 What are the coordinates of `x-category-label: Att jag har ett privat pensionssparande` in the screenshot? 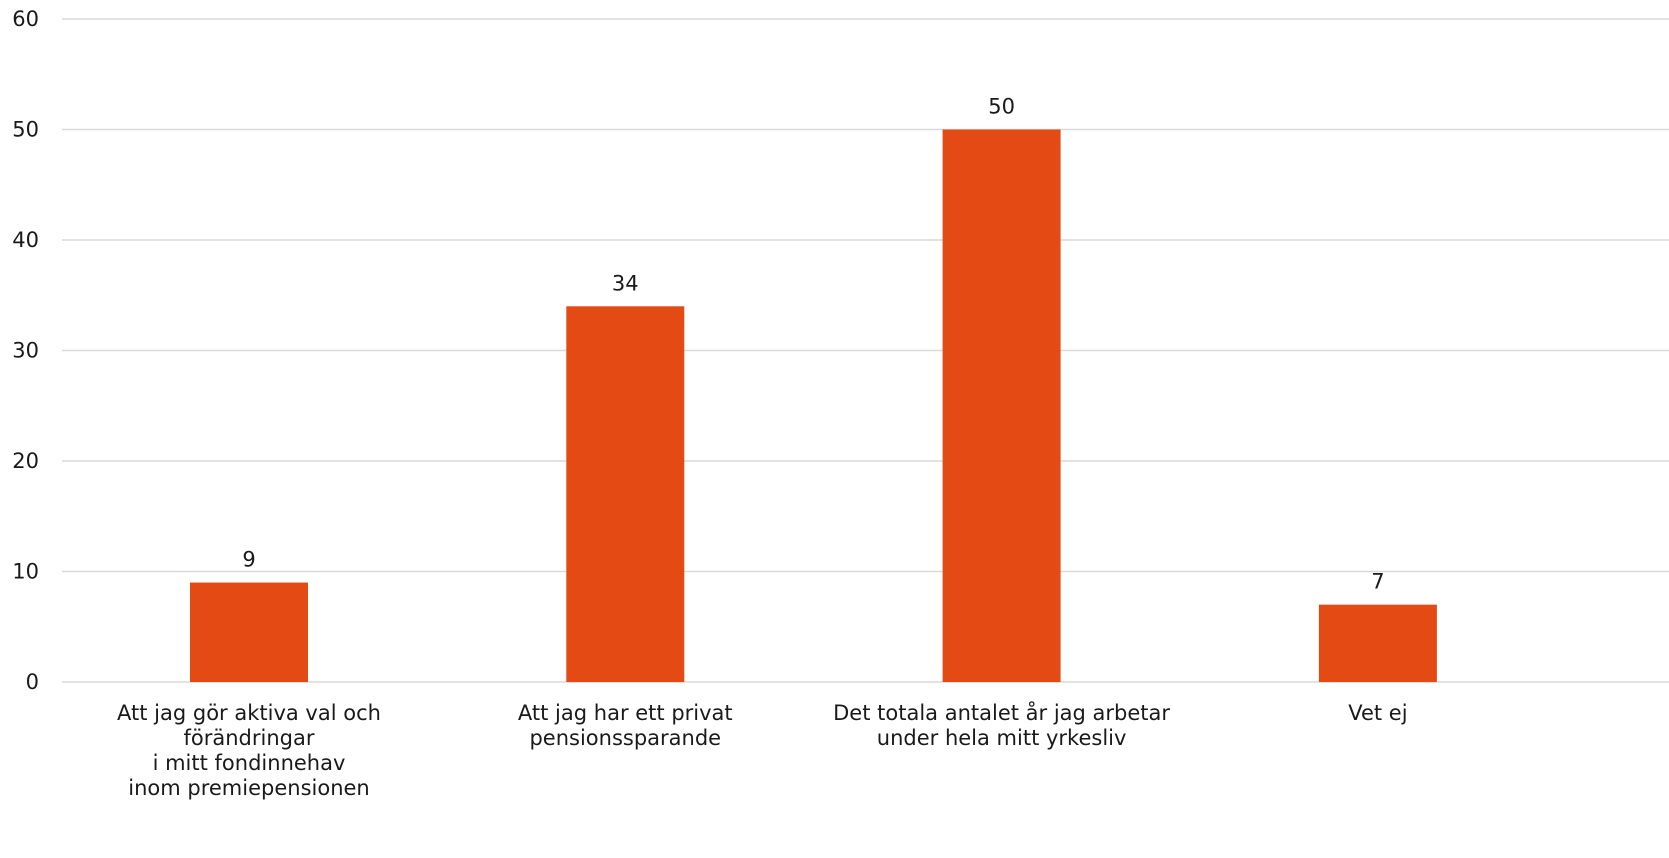 It's located at (625, 725).